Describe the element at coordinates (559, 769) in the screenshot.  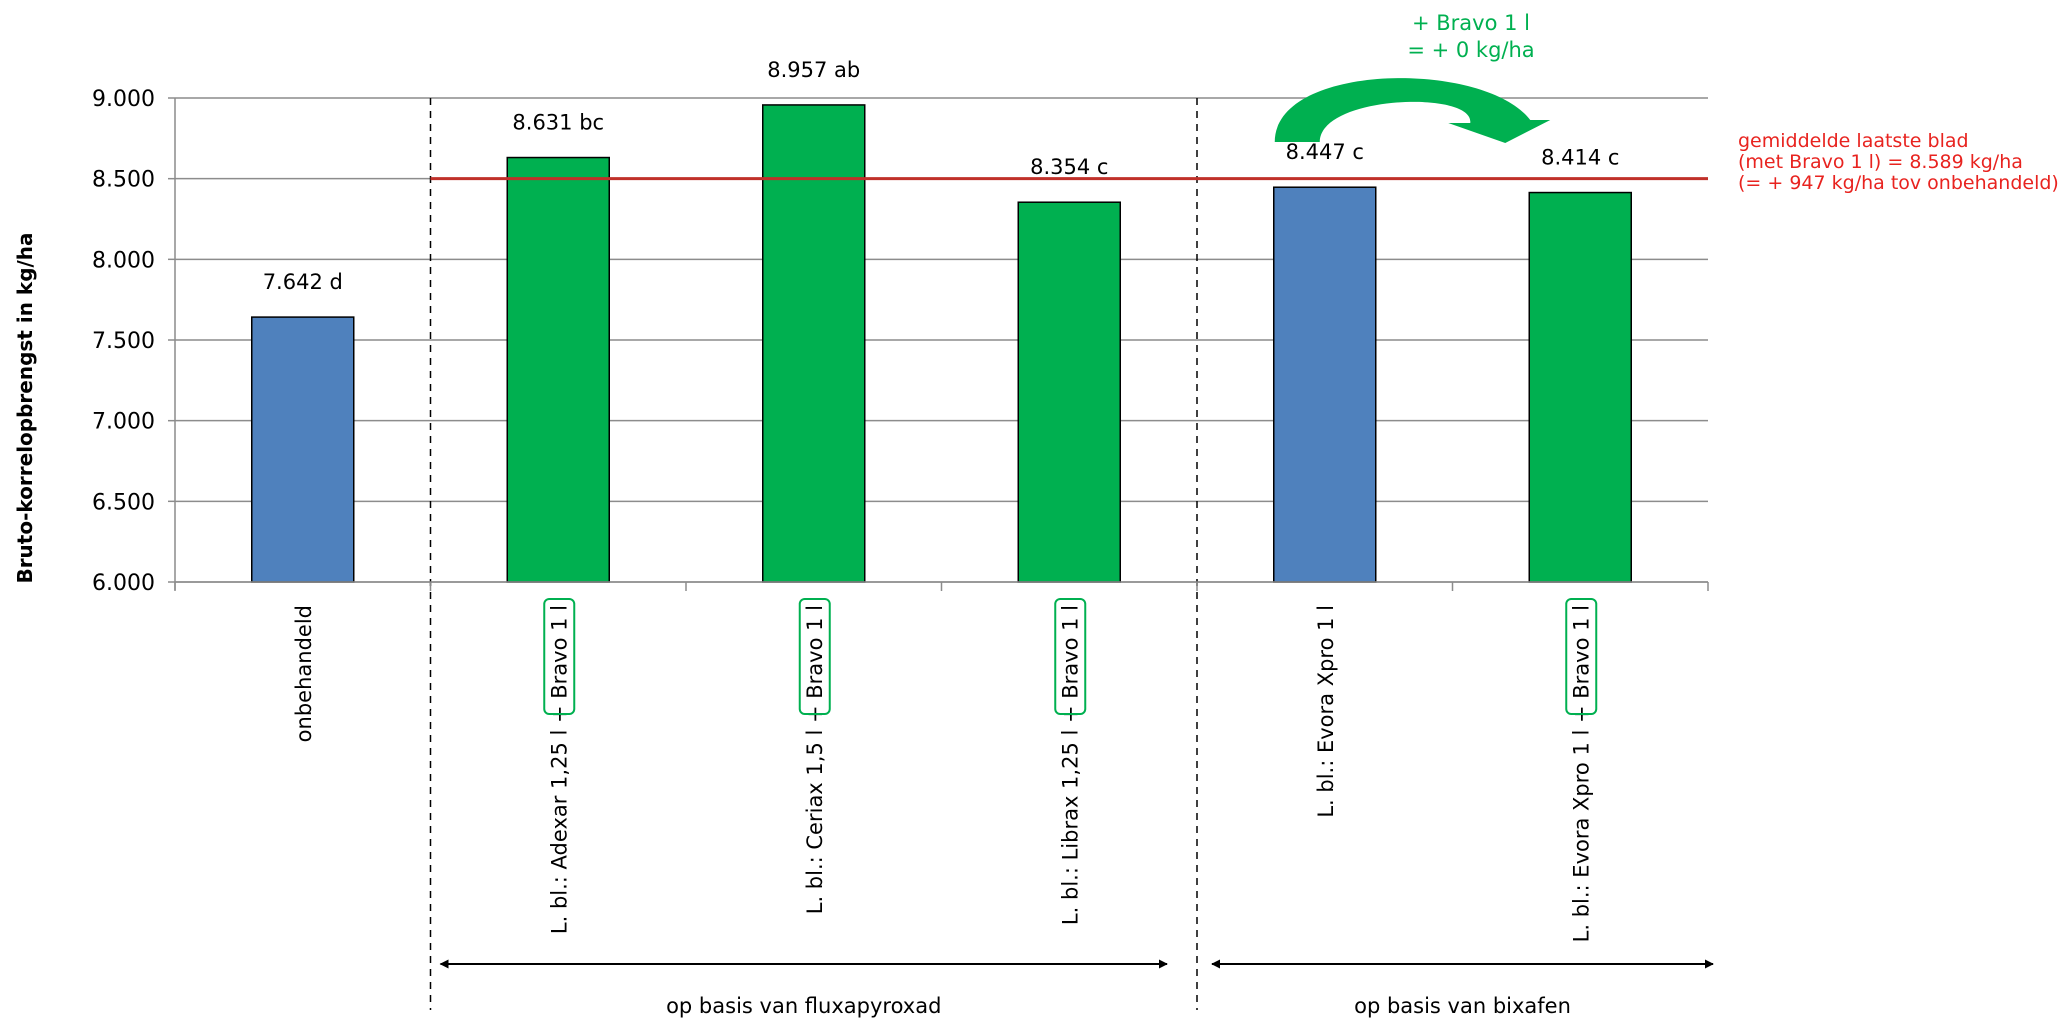
I see `category-label: L. bl.: Adexar 1,25 l + Bravo 1 l` at that location.